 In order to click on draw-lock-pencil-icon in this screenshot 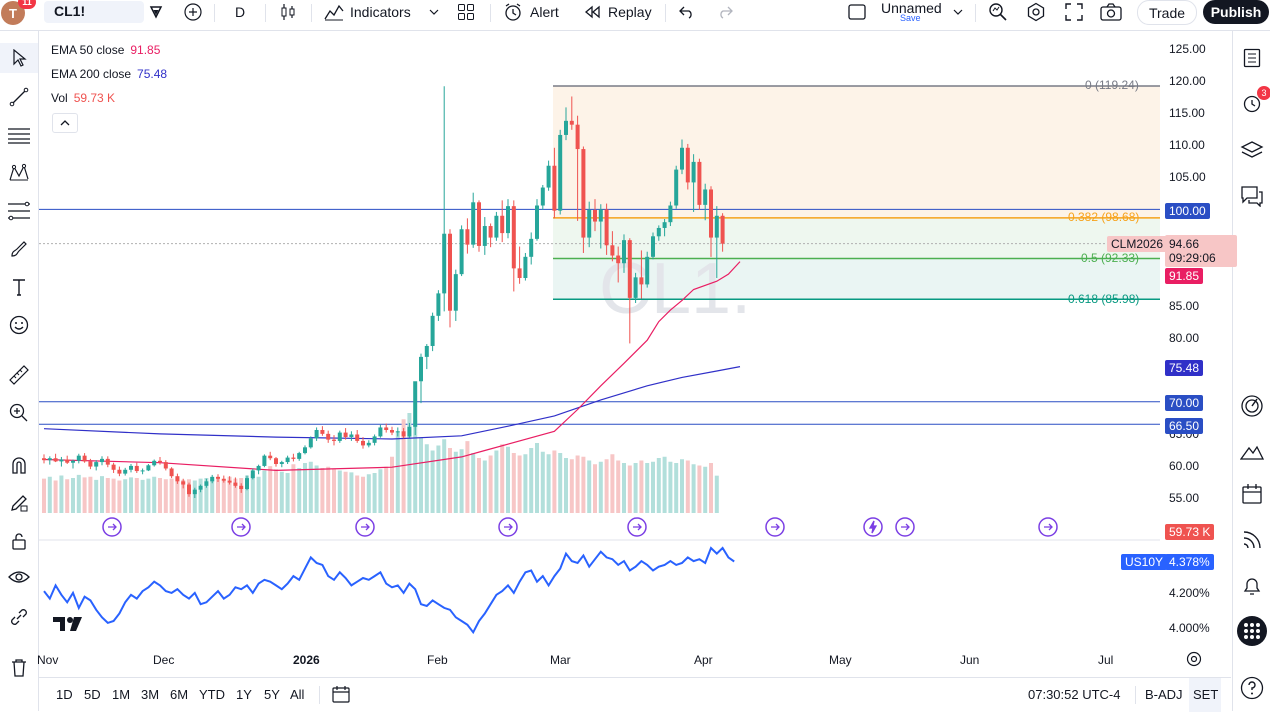, I will do `click(19, 503)`.